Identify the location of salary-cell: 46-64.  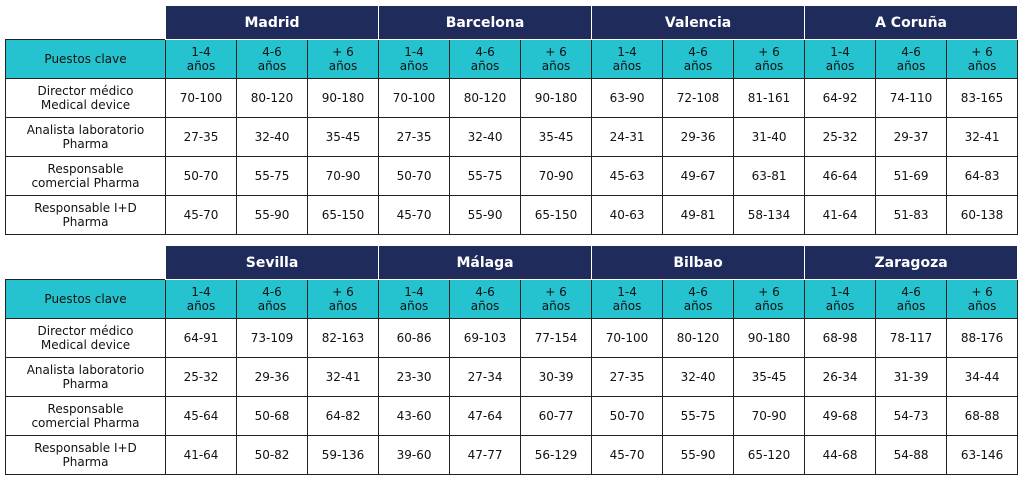
(840, 176).